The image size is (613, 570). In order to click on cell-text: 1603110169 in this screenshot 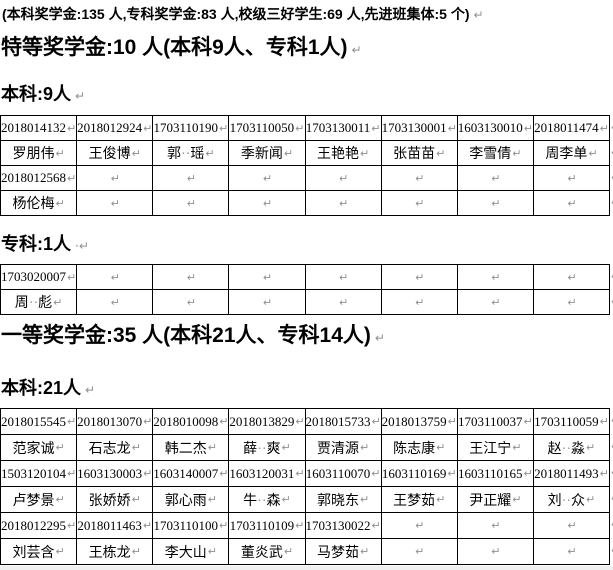, I will do `click(414, 473)`.